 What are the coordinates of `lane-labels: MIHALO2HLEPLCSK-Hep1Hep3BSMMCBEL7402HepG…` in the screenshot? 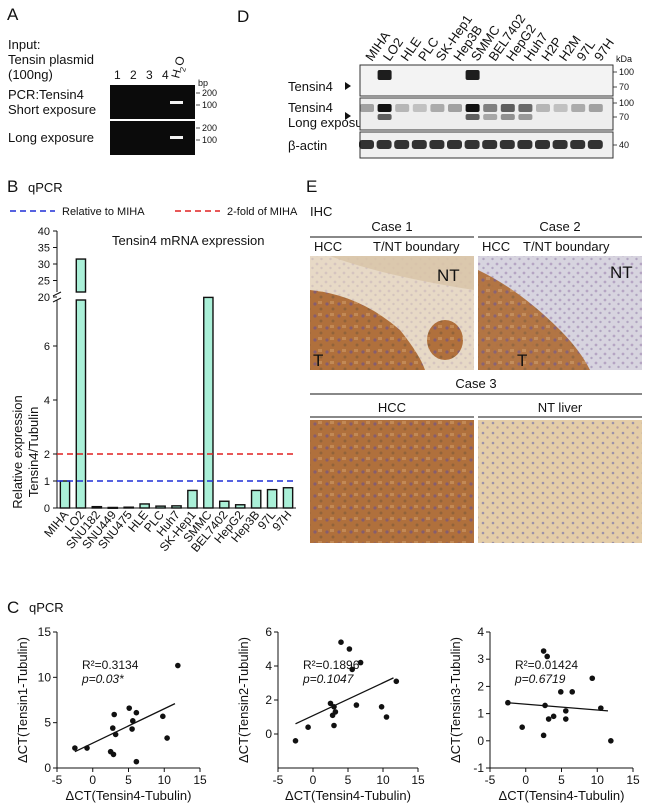 It's located at (489, 37).